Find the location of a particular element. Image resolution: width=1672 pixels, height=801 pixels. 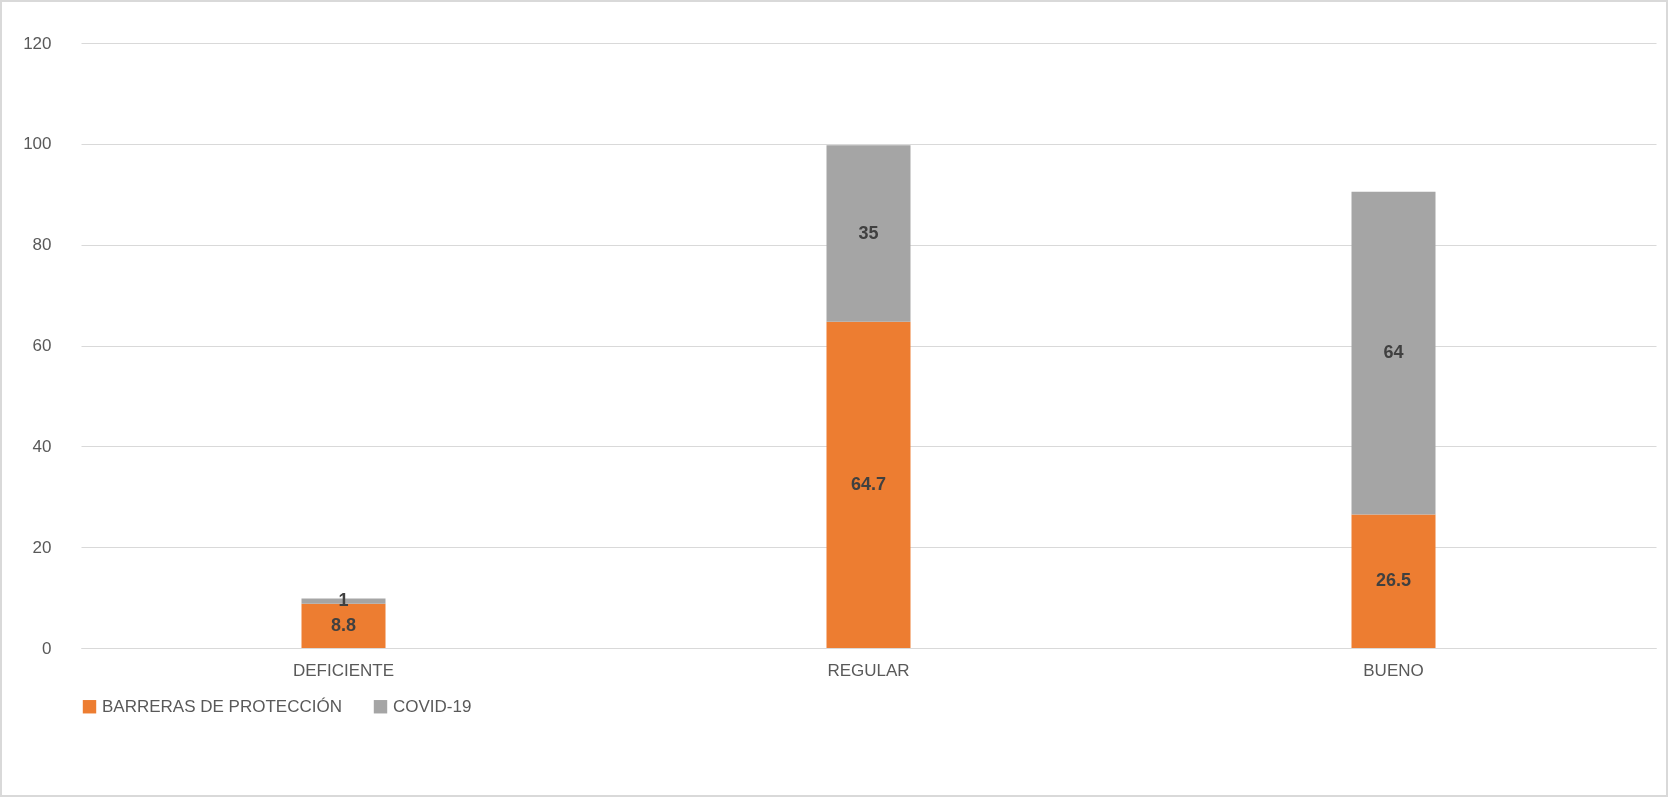

x-tick-label: DEFICIENTE is located at coordinates (343, 670).